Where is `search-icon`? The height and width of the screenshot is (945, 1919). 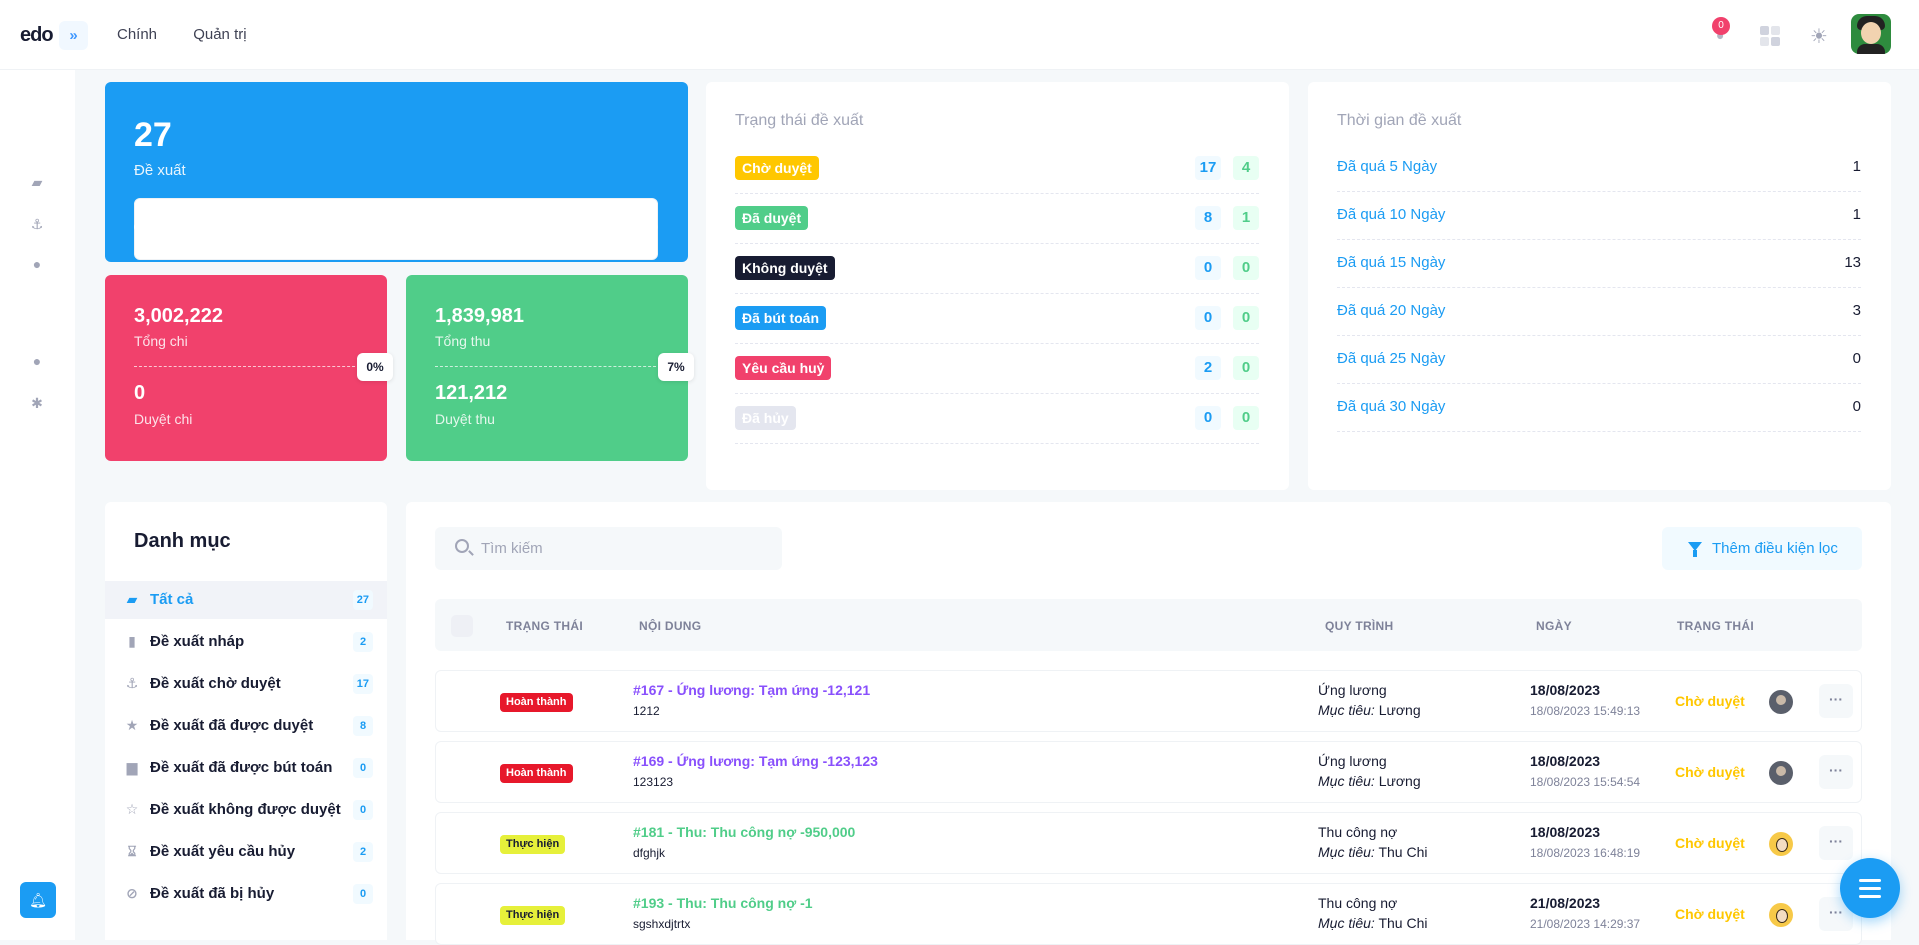 search-icon is located at coordinates (462, 546).